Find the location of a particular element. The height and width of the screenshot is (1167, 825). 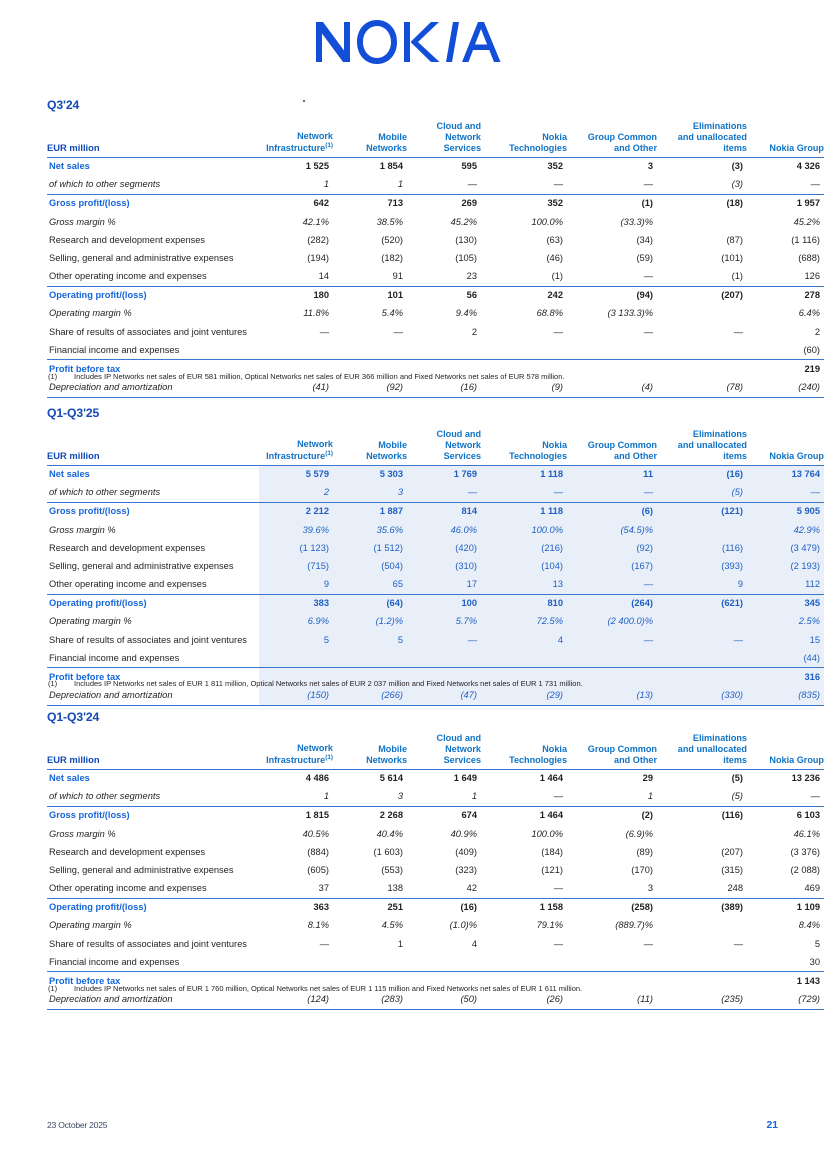

cell: 126 is located at coordinates (785, 277).